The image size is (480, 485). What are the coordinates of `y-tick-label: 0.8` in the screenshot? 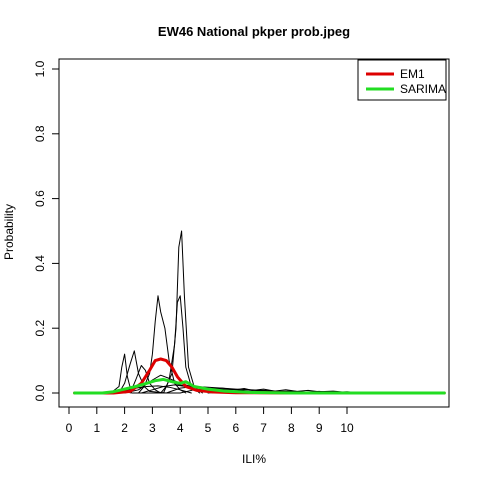 It's located at (40, 133).